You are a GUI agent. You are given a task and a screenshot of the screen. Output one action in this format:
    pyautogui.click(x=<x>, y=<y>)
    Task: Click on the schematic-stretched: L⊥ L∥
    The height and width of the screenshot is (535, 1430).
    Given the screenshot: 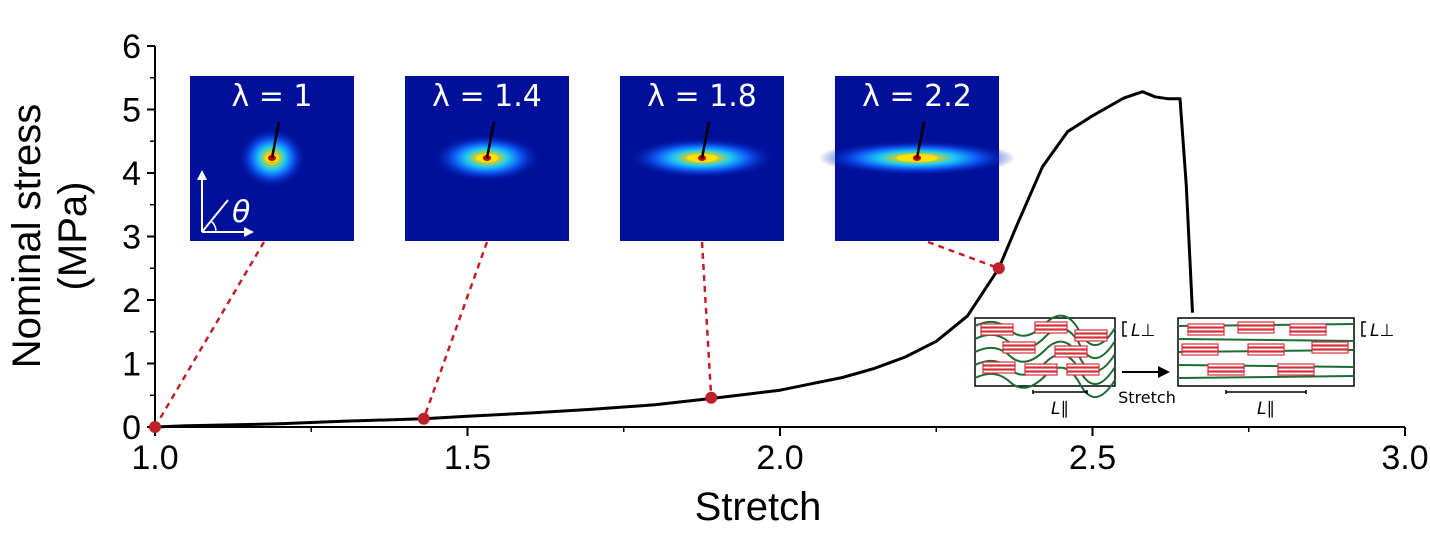 What is the action you would take?
    pyautogui.click(x=1285, y=368)
    